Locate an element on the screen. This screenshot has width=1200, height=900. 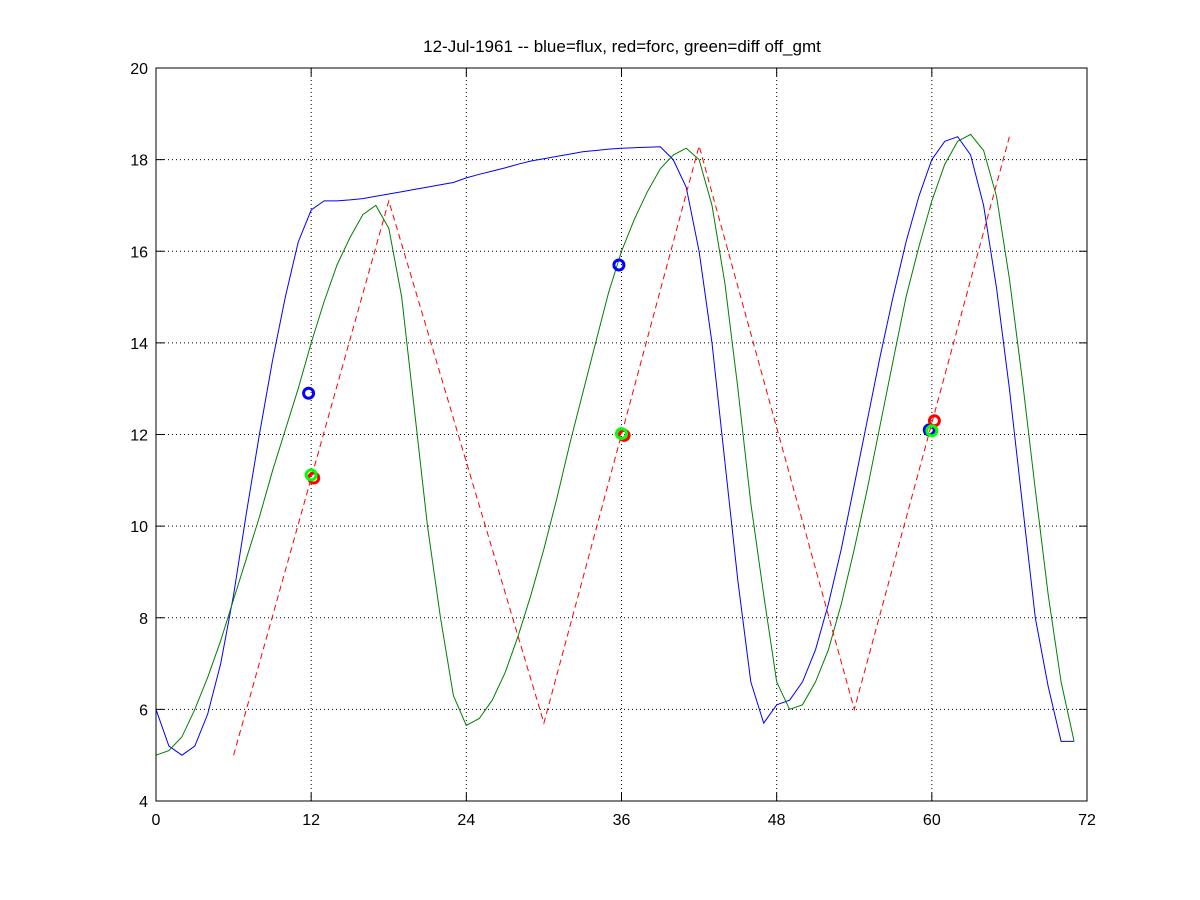
x-tick-label: 24 is located at coordinates (466, 820).